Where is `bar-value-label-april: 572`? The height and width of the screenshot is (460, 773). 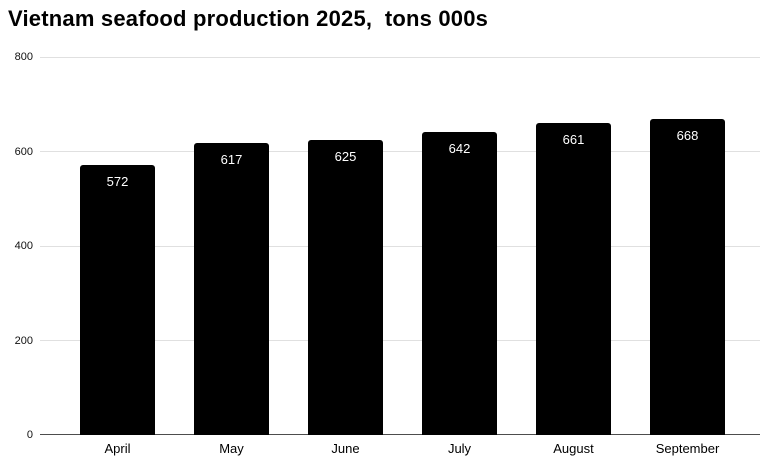
bar-value-label-april: 572 is located at coordinates (117, 181).